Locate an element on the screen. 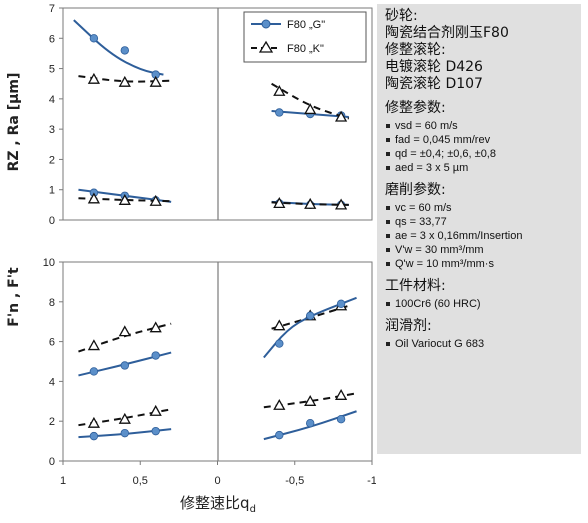  top-y-unit-label: RZ , Ra [µm] is located at coordinates (14, 122).